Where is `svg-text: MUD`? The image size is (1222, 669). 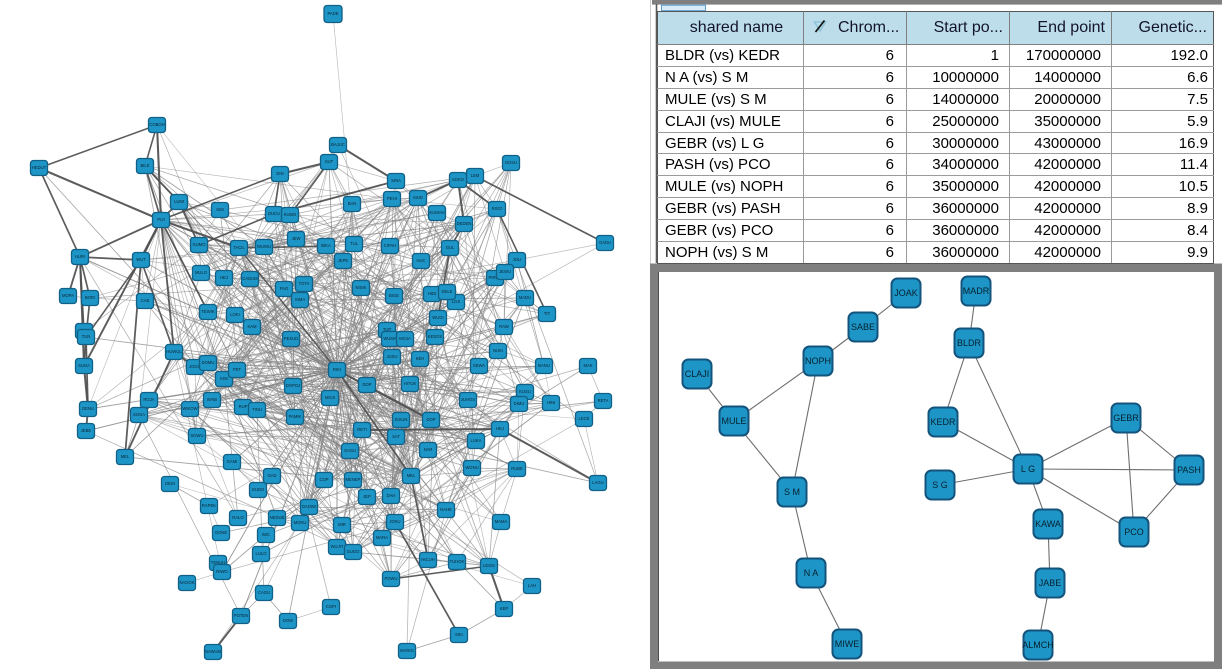 svg-text: MUD is located at coordinates (418, 197).